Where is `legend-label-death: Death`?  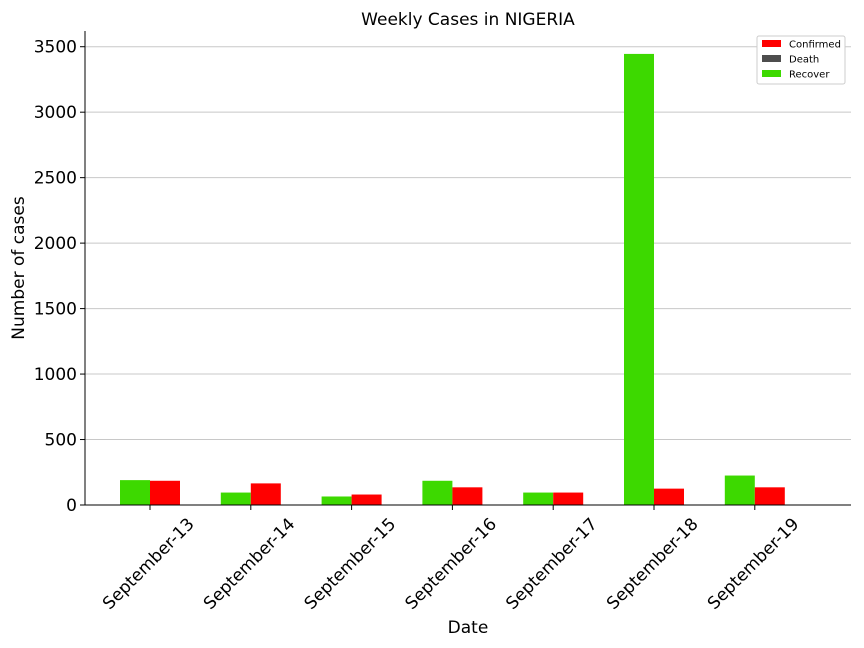
legend-label-death: Death is located at coordinates (804, 60).